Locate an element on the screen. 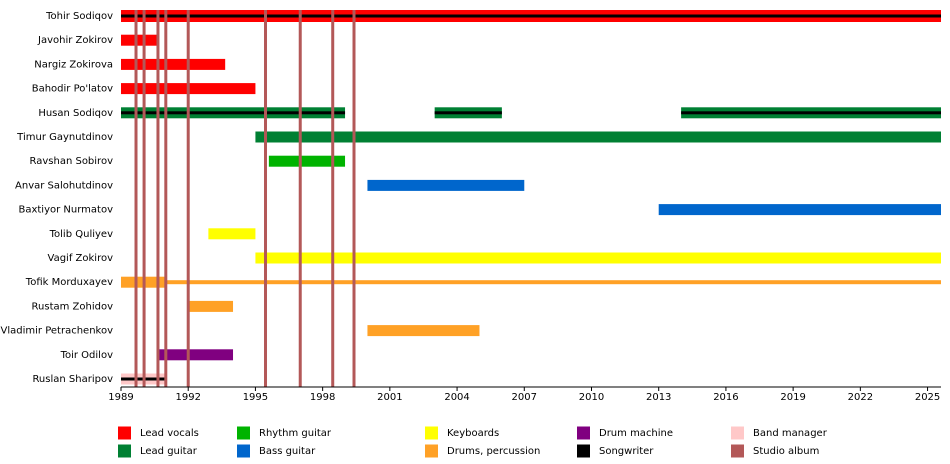  member-label: Ruslan Sharipov is located at coordinates (72, 379).